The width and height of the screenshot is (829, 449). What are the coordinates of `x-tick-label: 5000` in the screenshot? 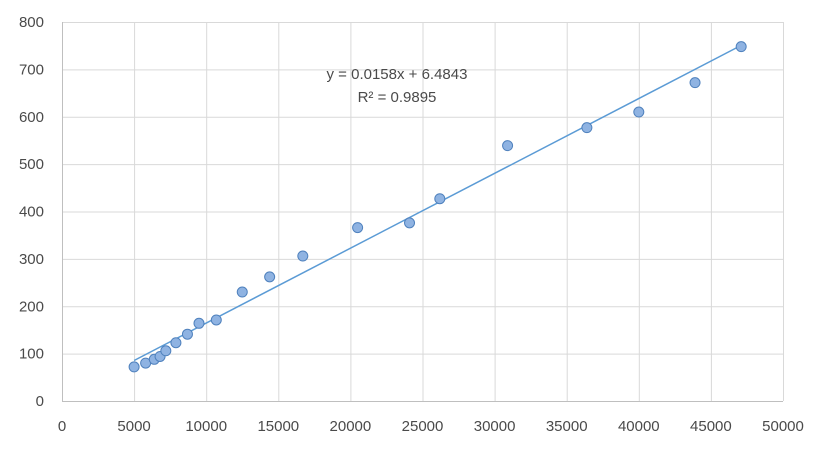 It's located at (133, 426).